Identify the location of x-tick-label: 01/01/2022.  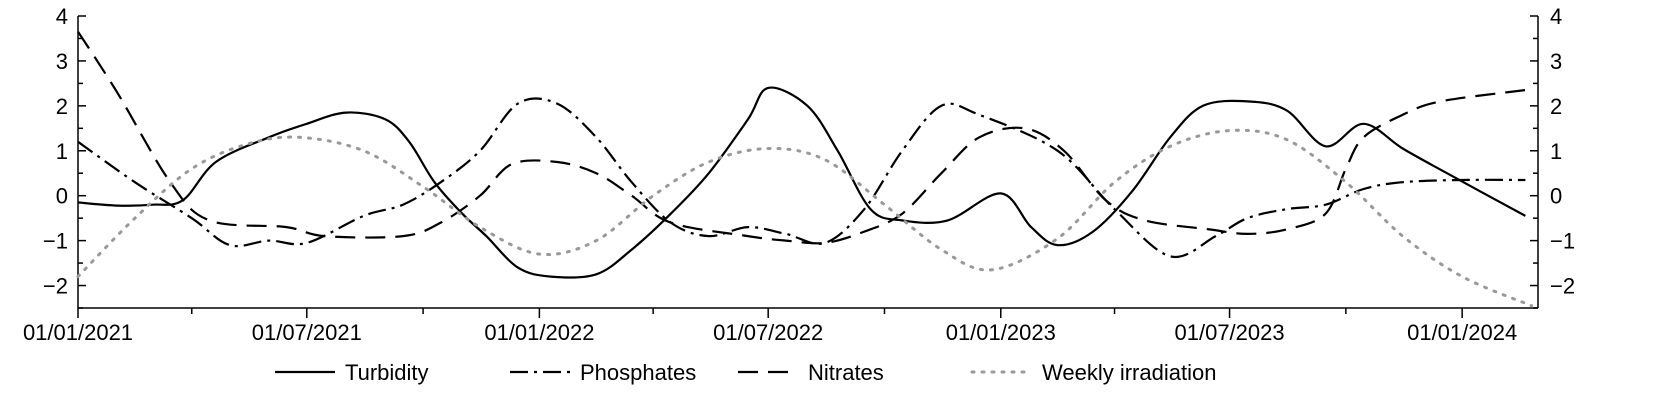
(539, 332).